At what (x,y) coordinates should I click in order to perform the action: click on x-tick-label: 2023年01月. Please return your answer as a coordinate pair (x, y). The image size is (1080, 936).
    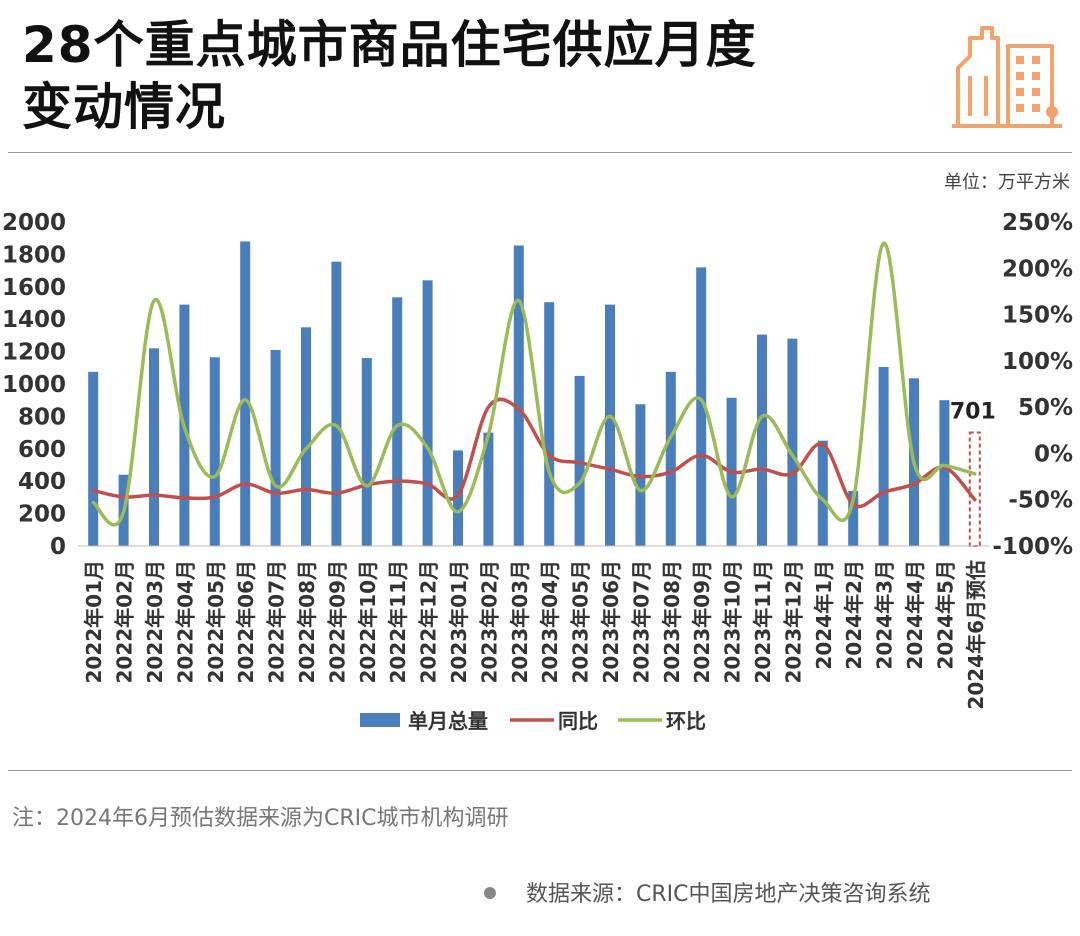
    Looking at the image, I should click on (459, 622).